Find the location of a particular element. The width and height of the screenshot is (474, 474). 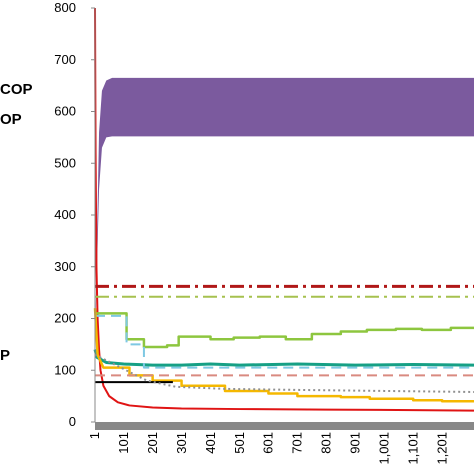

y-tick-label: 0 is located at coordinates (72, 421).